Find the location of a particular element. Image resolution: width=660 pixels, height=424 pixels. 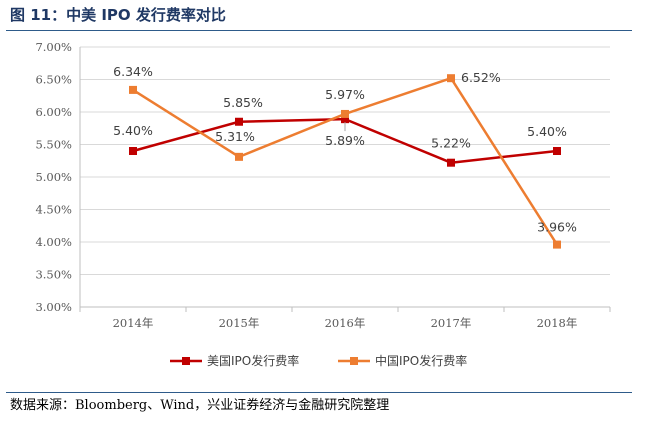

y-tick-label: 3.00% is located at coordinates (53, 307).